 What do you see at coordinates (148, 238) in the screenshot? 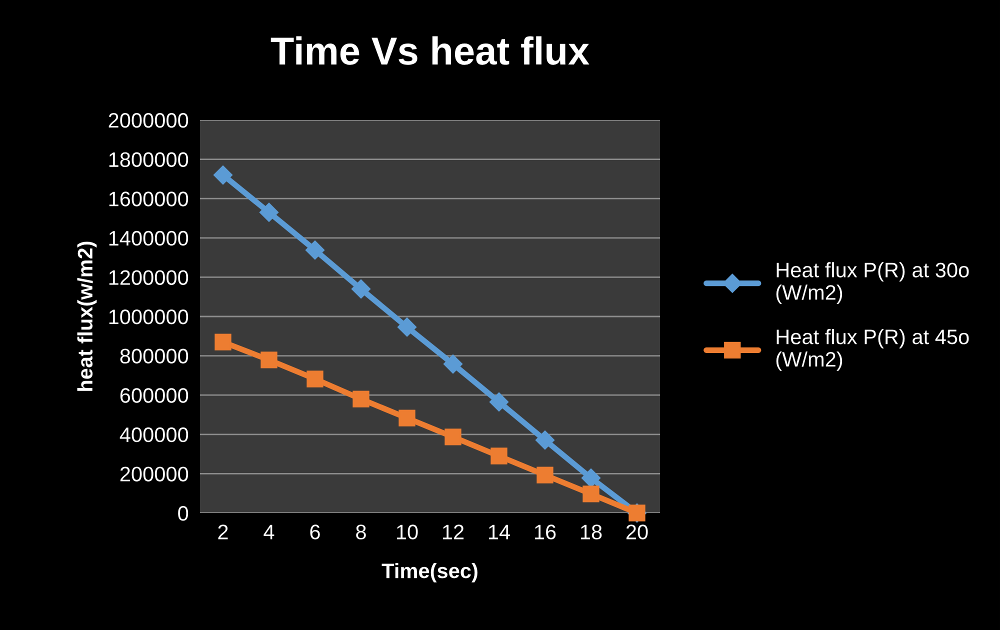
I see `y-tick-label: 1400000` at bounding box center [148, 238].